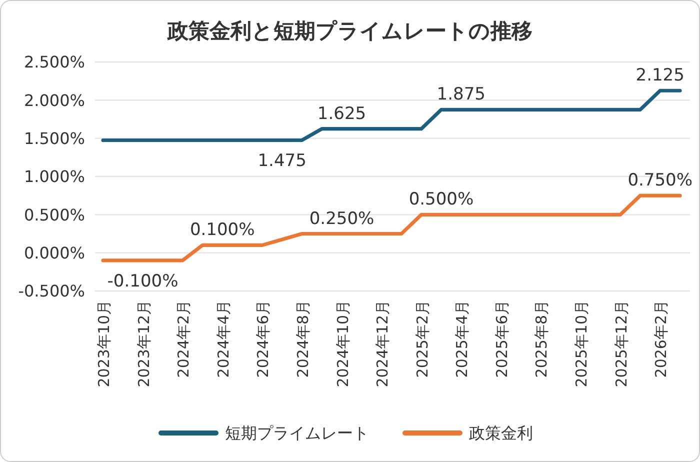  What do you see at coordinates (222, 230) in the screenshot?
I see `data-label: 0.100%` at bounding box center [222, 230].